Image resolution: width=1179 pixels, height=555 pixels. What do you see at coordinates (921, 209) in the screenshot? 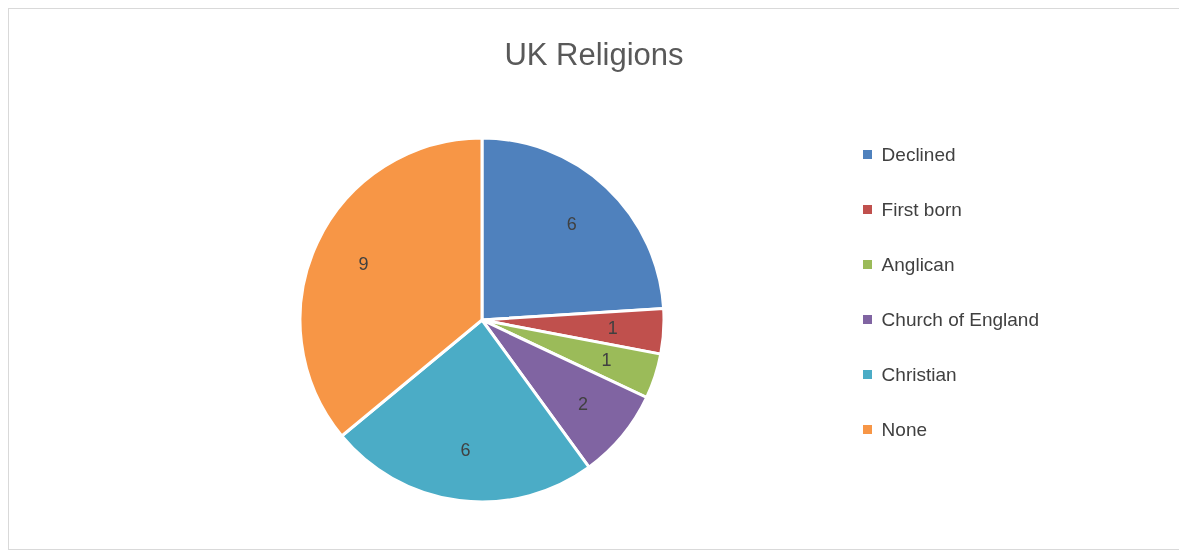
I see `legend-label: First born` at bounding box center [921, 209].